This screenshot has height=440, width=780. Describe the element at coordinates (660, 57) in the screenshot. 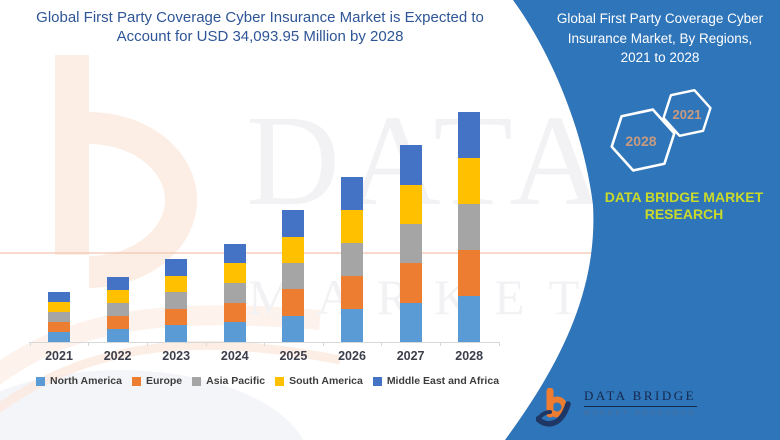

I see `side-panel-heading-line3: 2021 to 2028` at that location.